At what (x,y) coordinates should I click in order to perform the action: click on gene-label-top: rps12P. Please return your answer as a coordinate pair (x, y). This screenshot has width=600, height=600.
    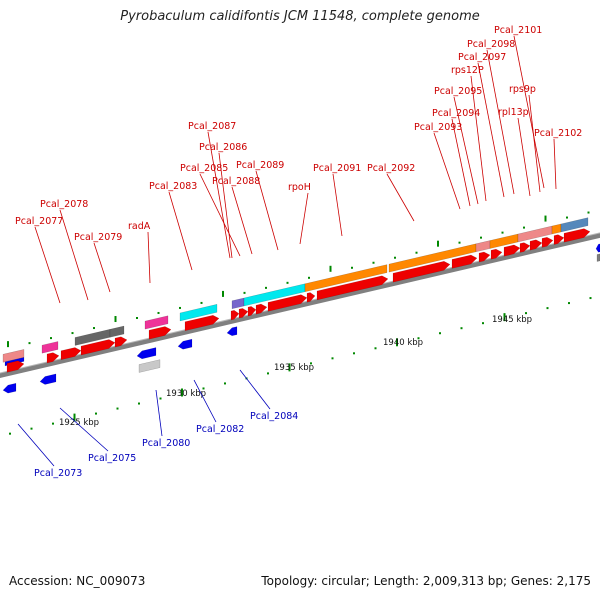
    Looking at the image, I should click on (467, 70).